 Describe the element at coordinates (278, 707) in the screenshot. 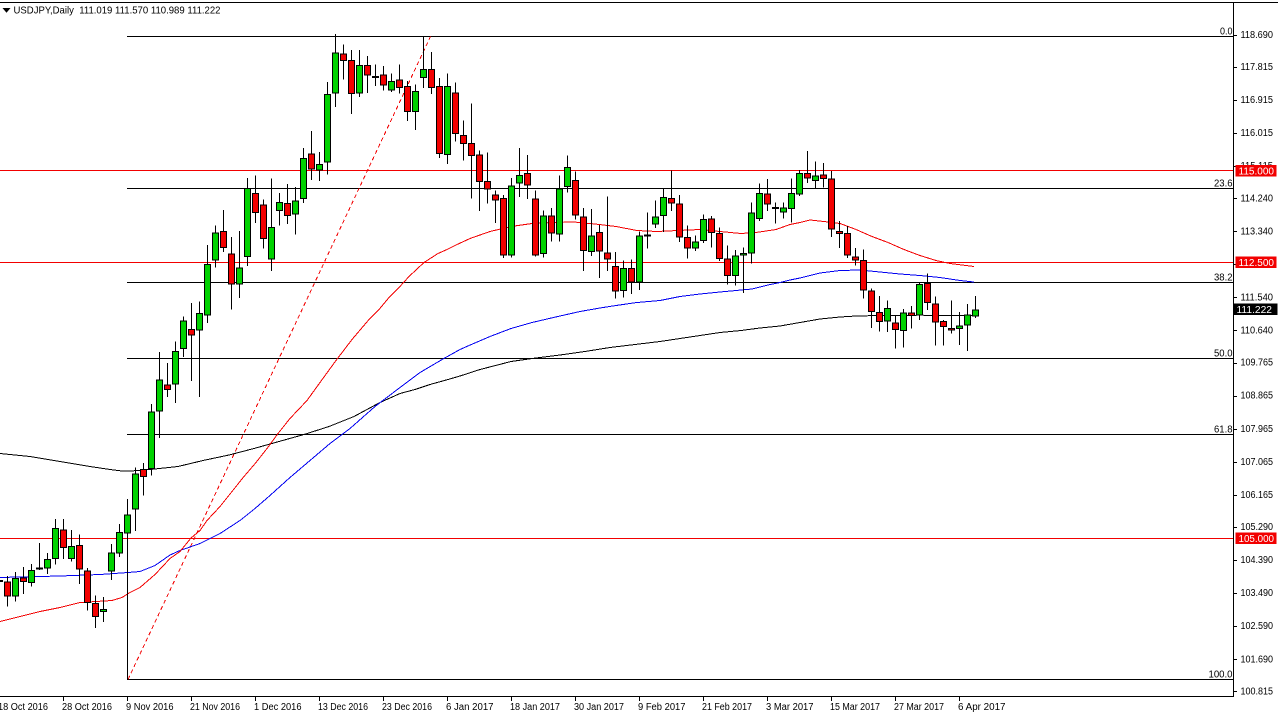

I see `svg-text: 1 Dec 2016` at that location.